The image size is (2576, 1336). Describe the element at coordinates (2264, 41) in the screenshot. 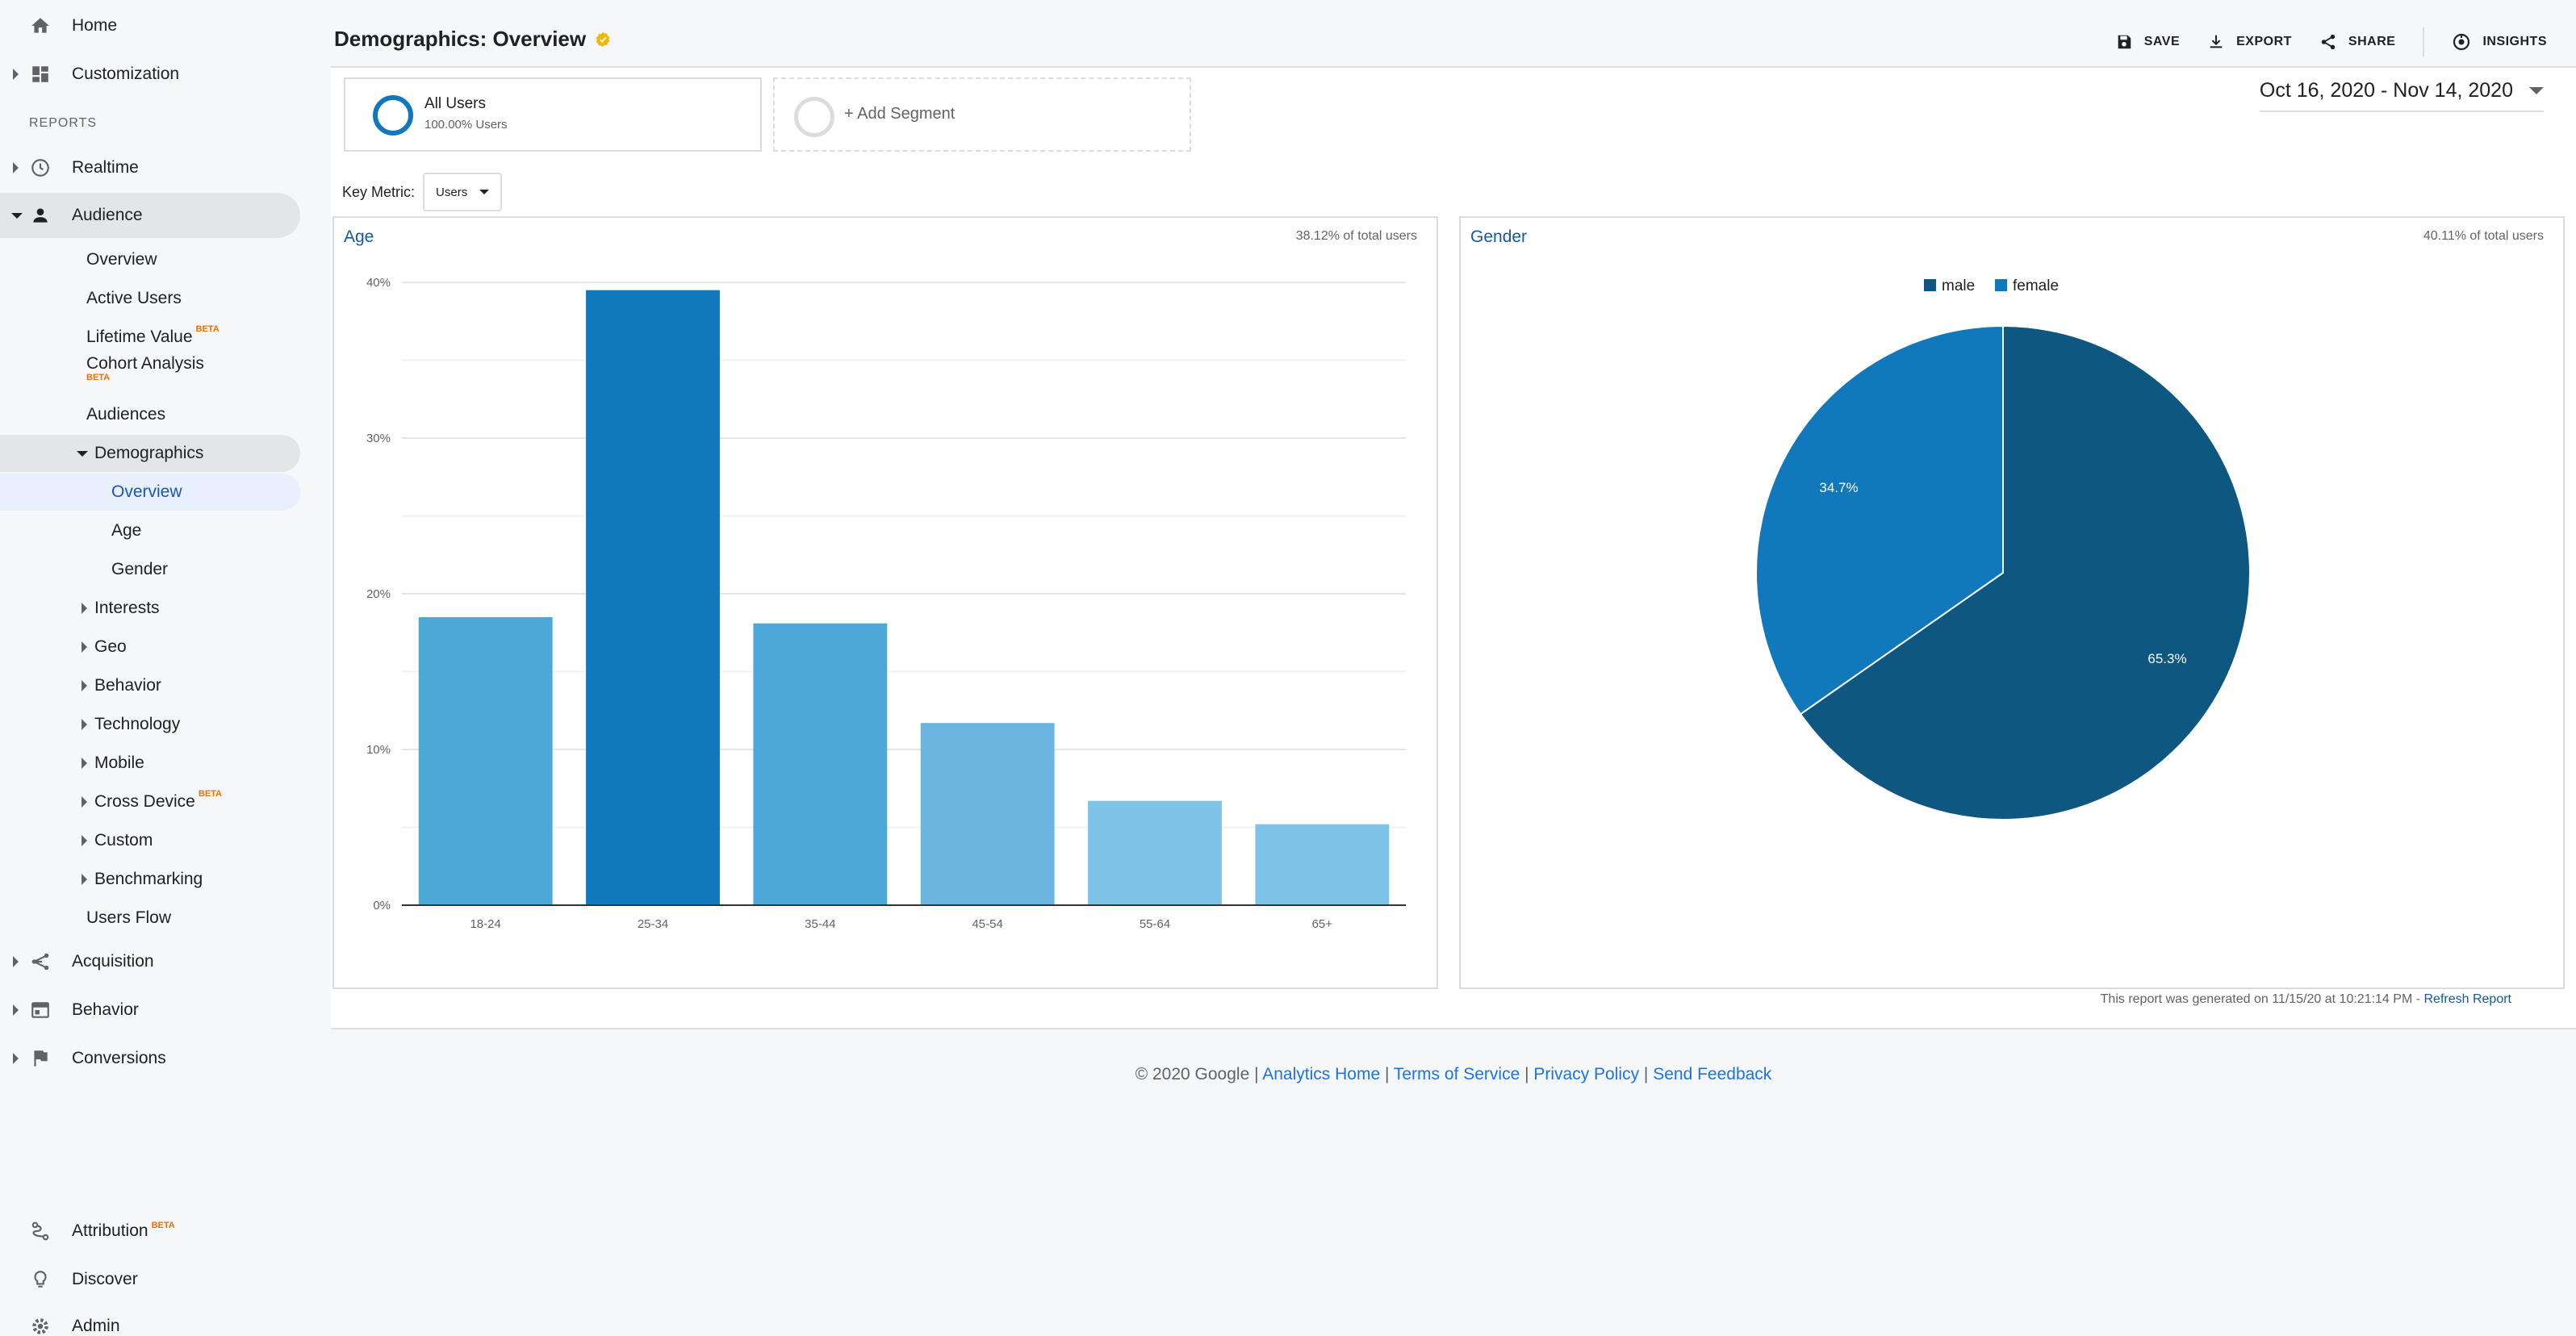

I see `export-label: EXPORT` at that location.